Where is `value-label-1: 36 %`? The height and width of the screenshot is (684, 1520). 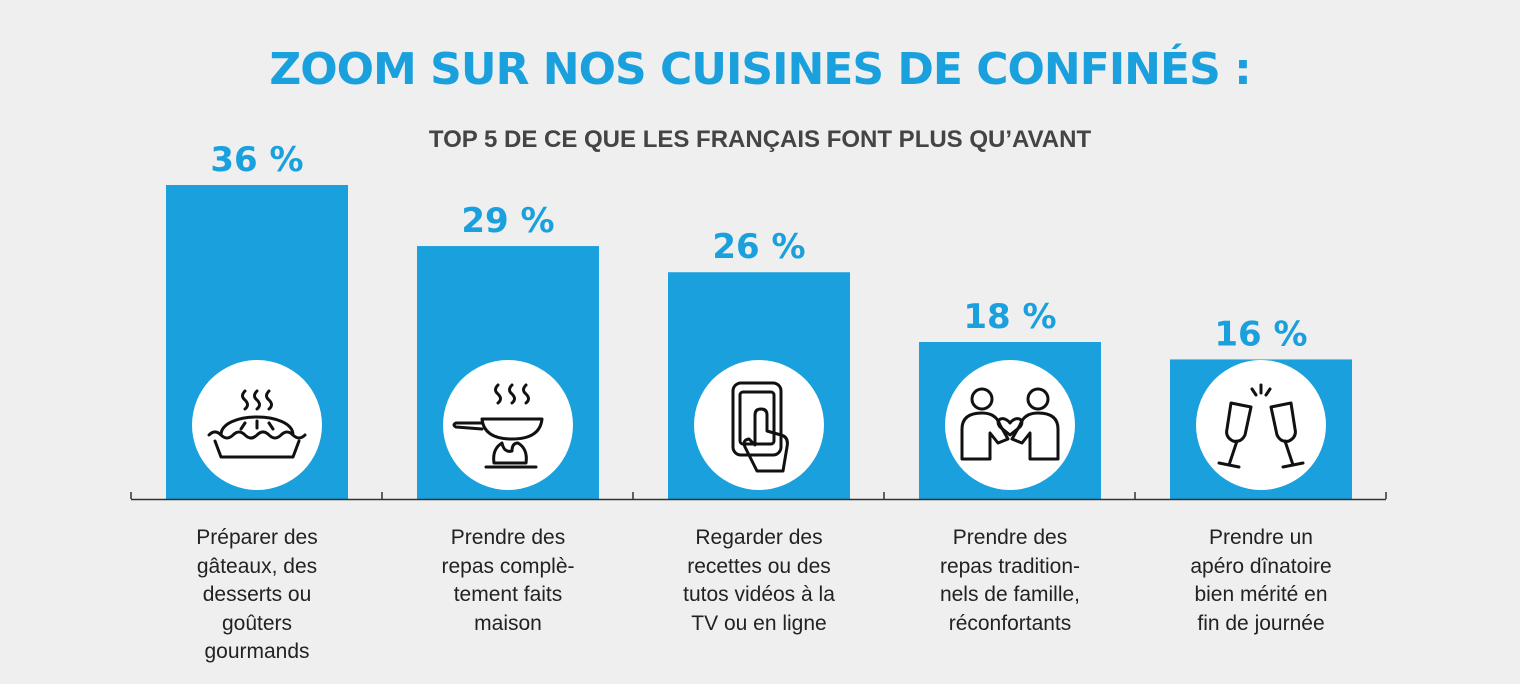 value-label-1: 36 % is located at coordinates (256, 160).